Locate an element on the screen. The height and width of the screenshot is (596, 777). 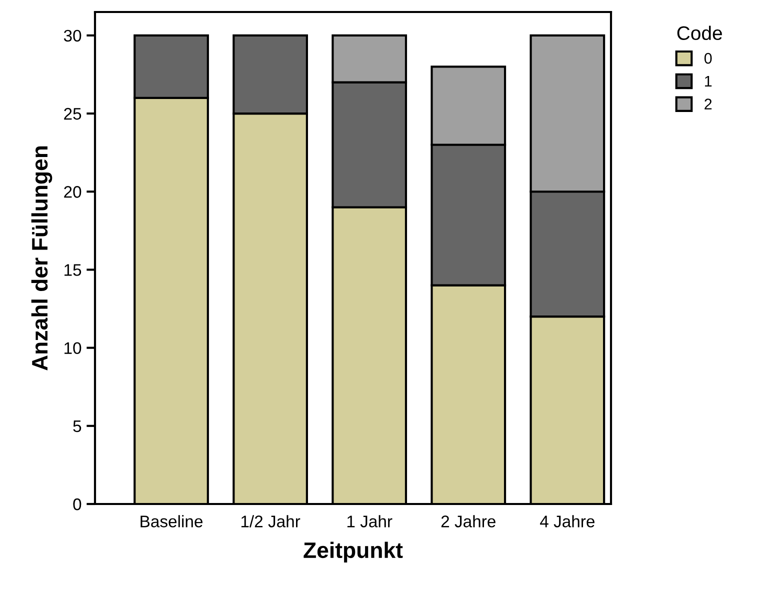
x-tick-label: 2 Jahre is located at coordinates (468, 521).